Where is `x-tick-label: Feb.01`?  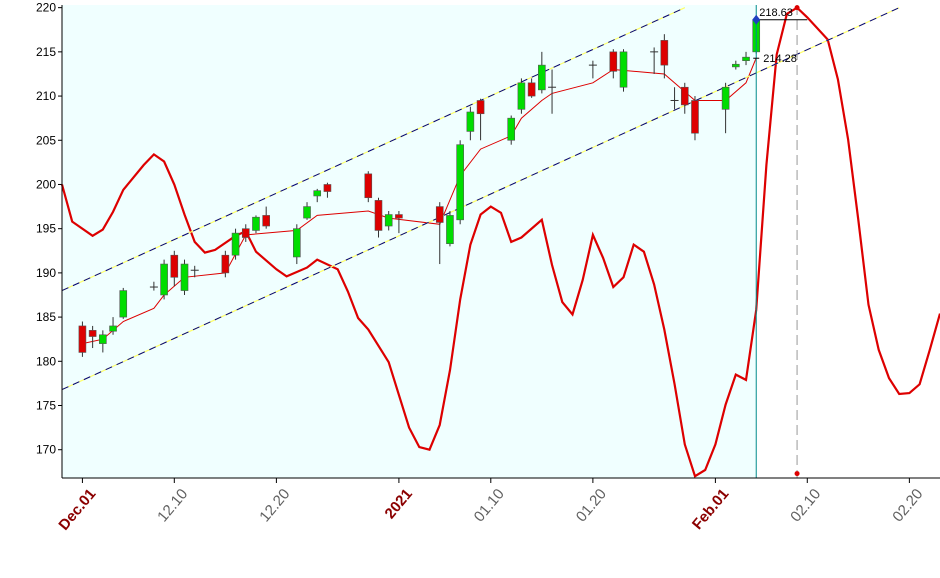 x-tick-label: Feb.01 is located at coordinates (711, 509).